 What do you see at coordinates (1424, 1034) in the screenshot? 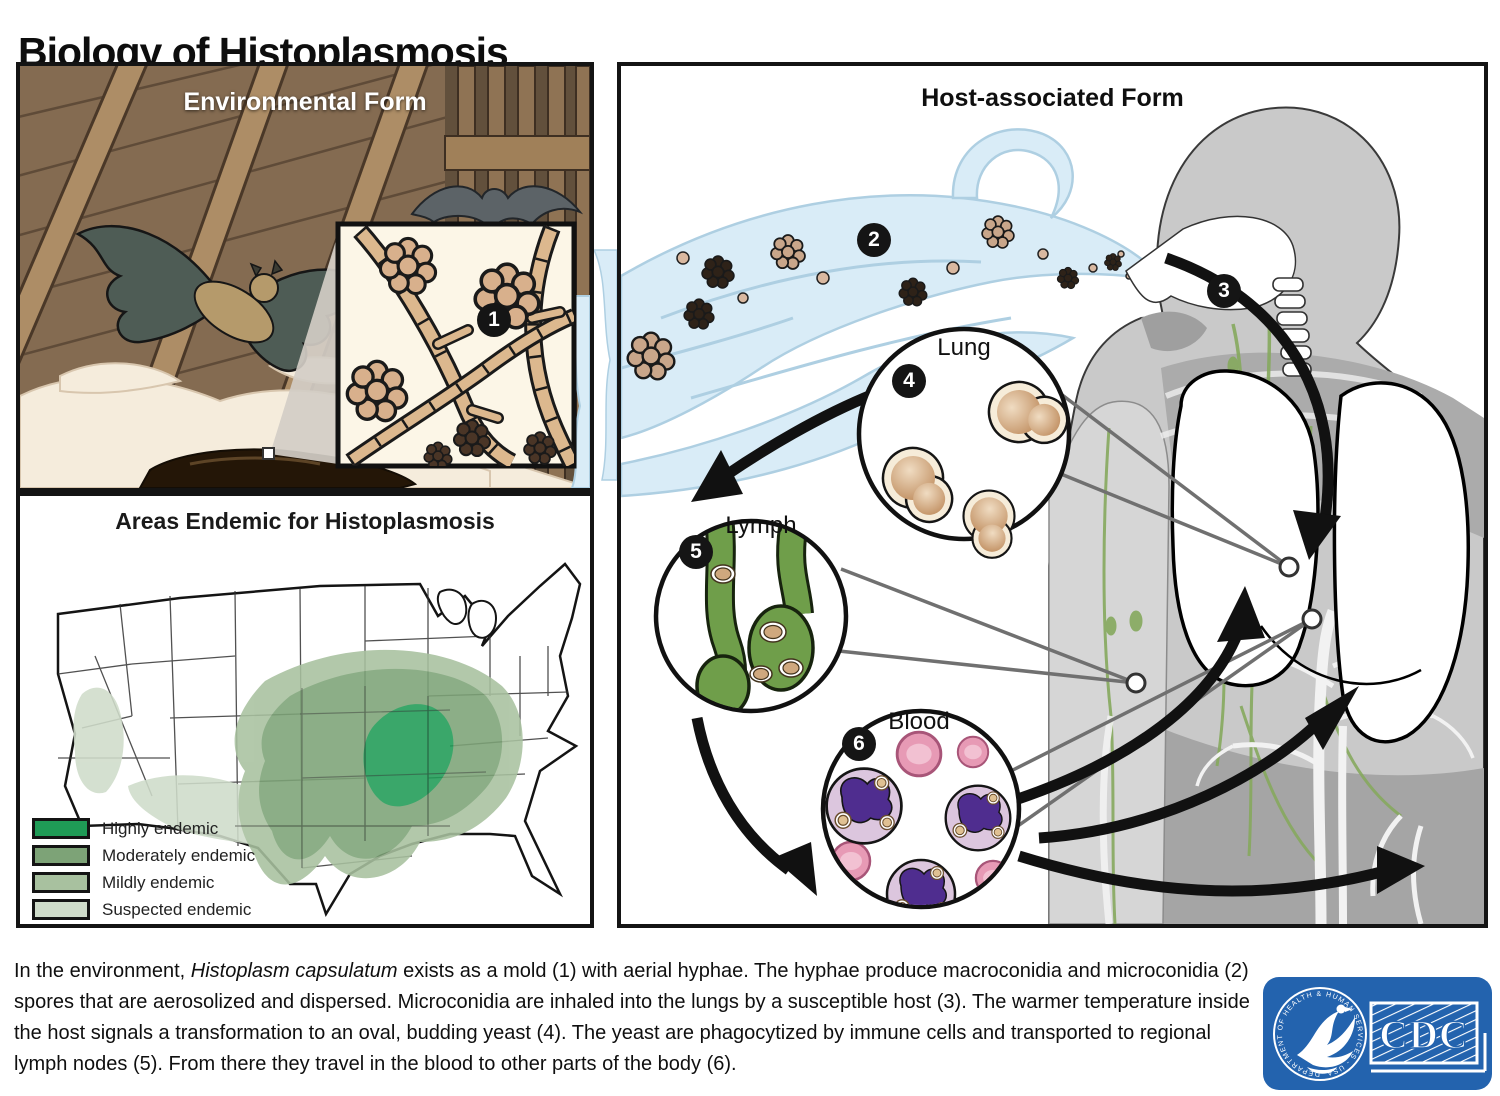
I see `svg-text: CDC` at bounding box center [1424, 1034].